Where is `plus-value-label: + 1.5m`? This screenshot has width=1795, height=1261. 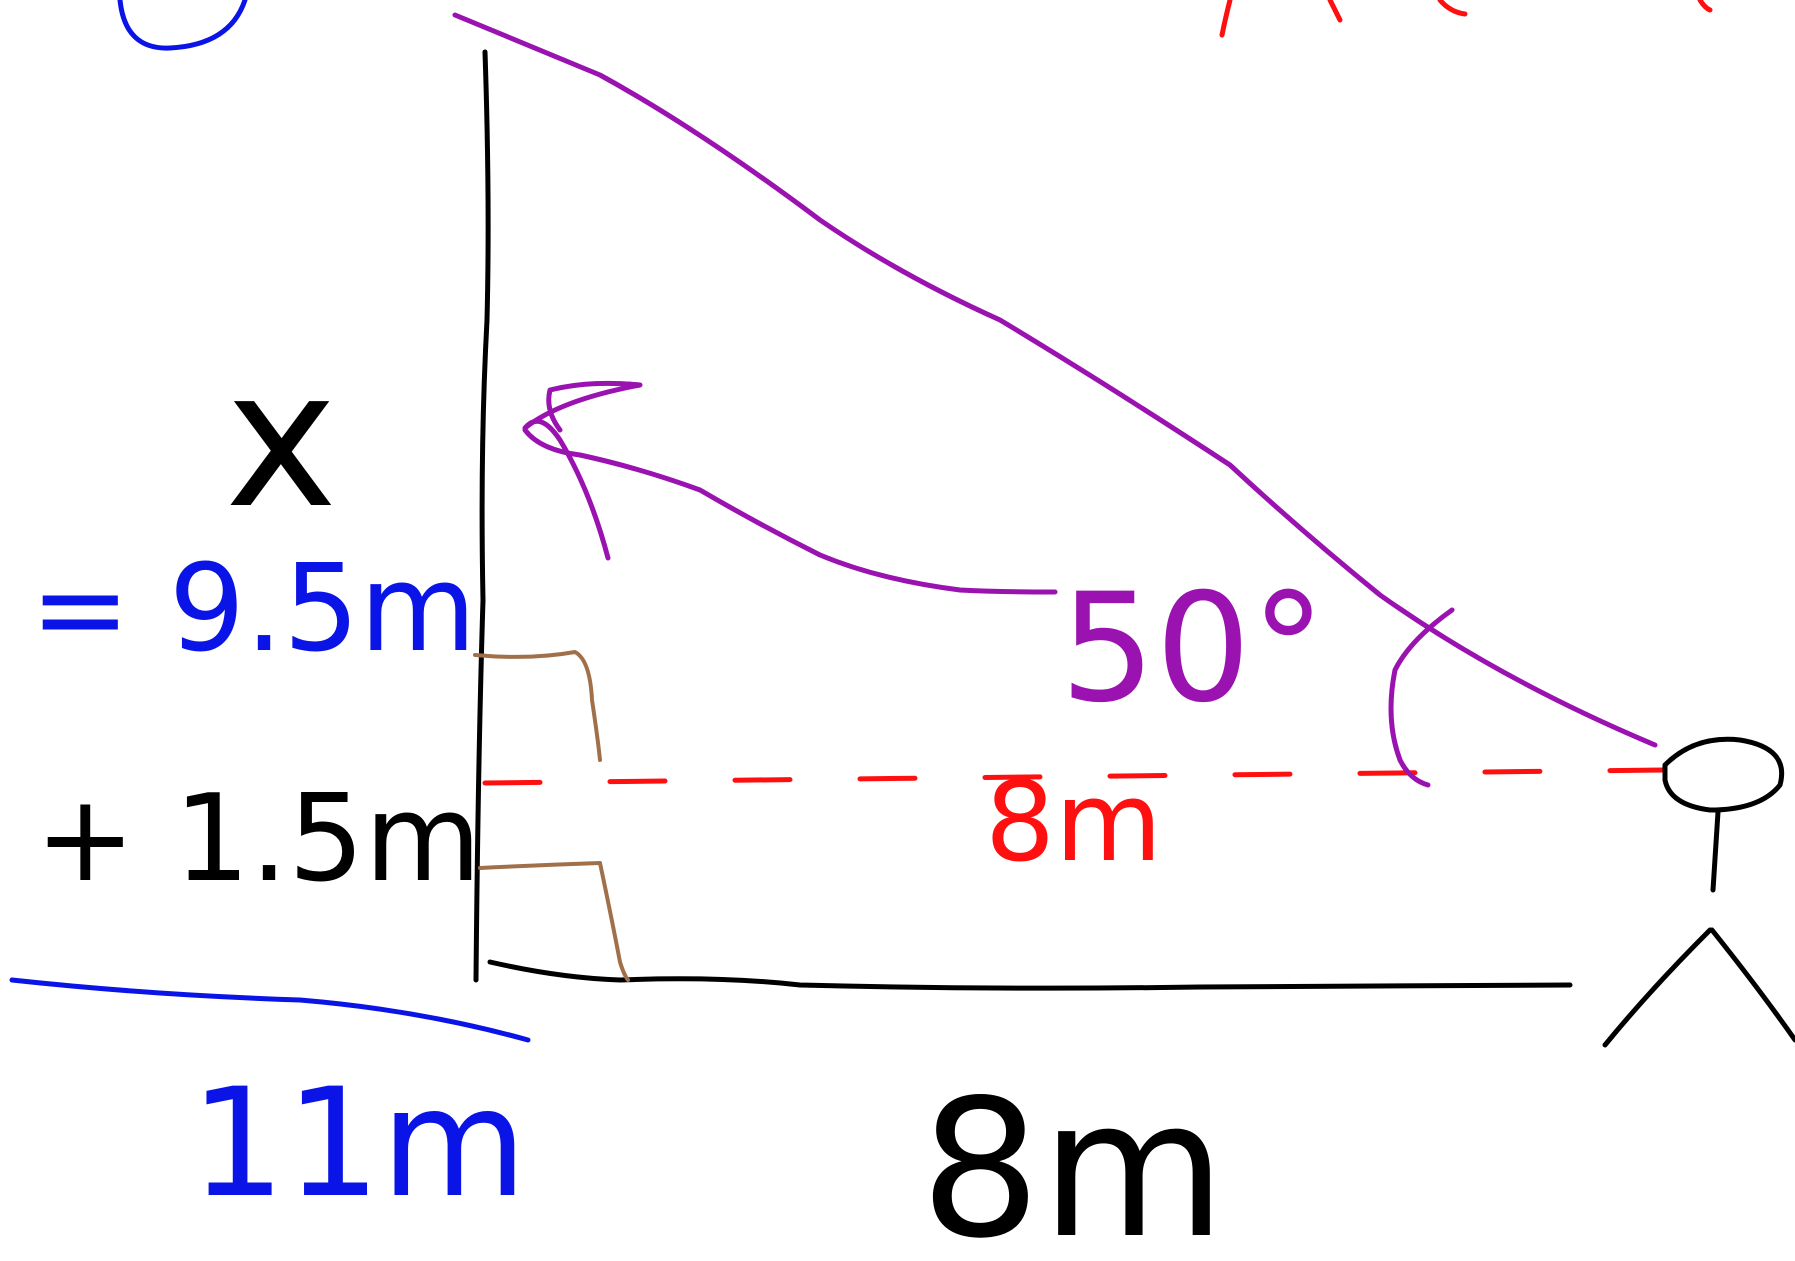
plus-value-label: + 1.5m is located at coordinates (258, 839).